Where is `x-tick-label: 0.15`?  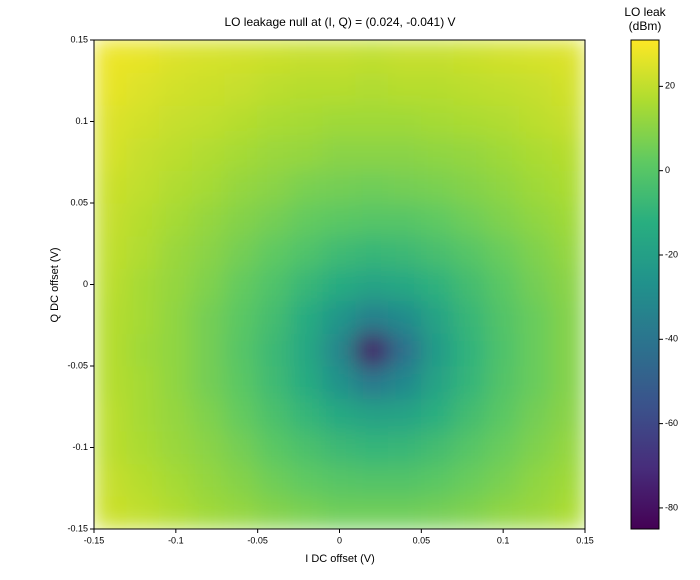
x-tick-label: 0.15 is located at coordinates (585, 540).